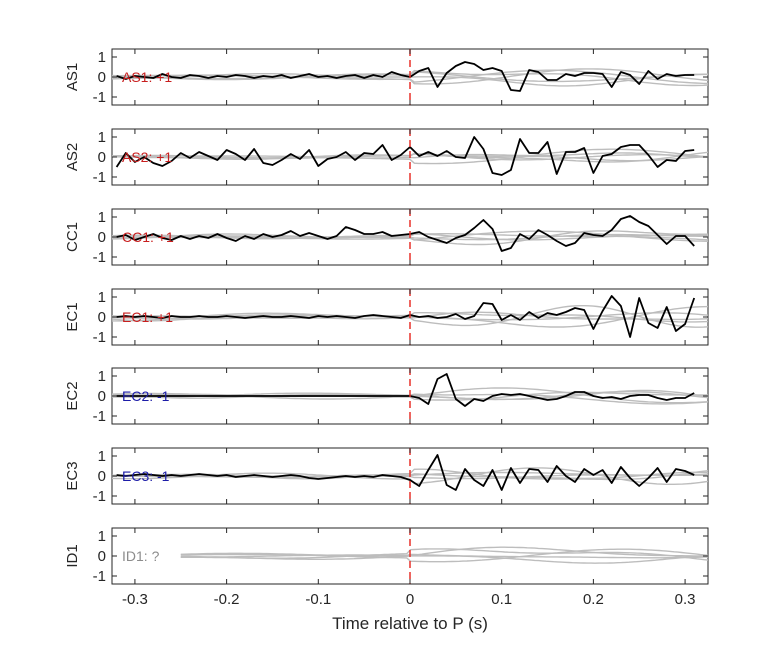  Describe the element at coordinates (146, 396) in the screenshot. I see `panel-annotation: EC2: -1` at that location.